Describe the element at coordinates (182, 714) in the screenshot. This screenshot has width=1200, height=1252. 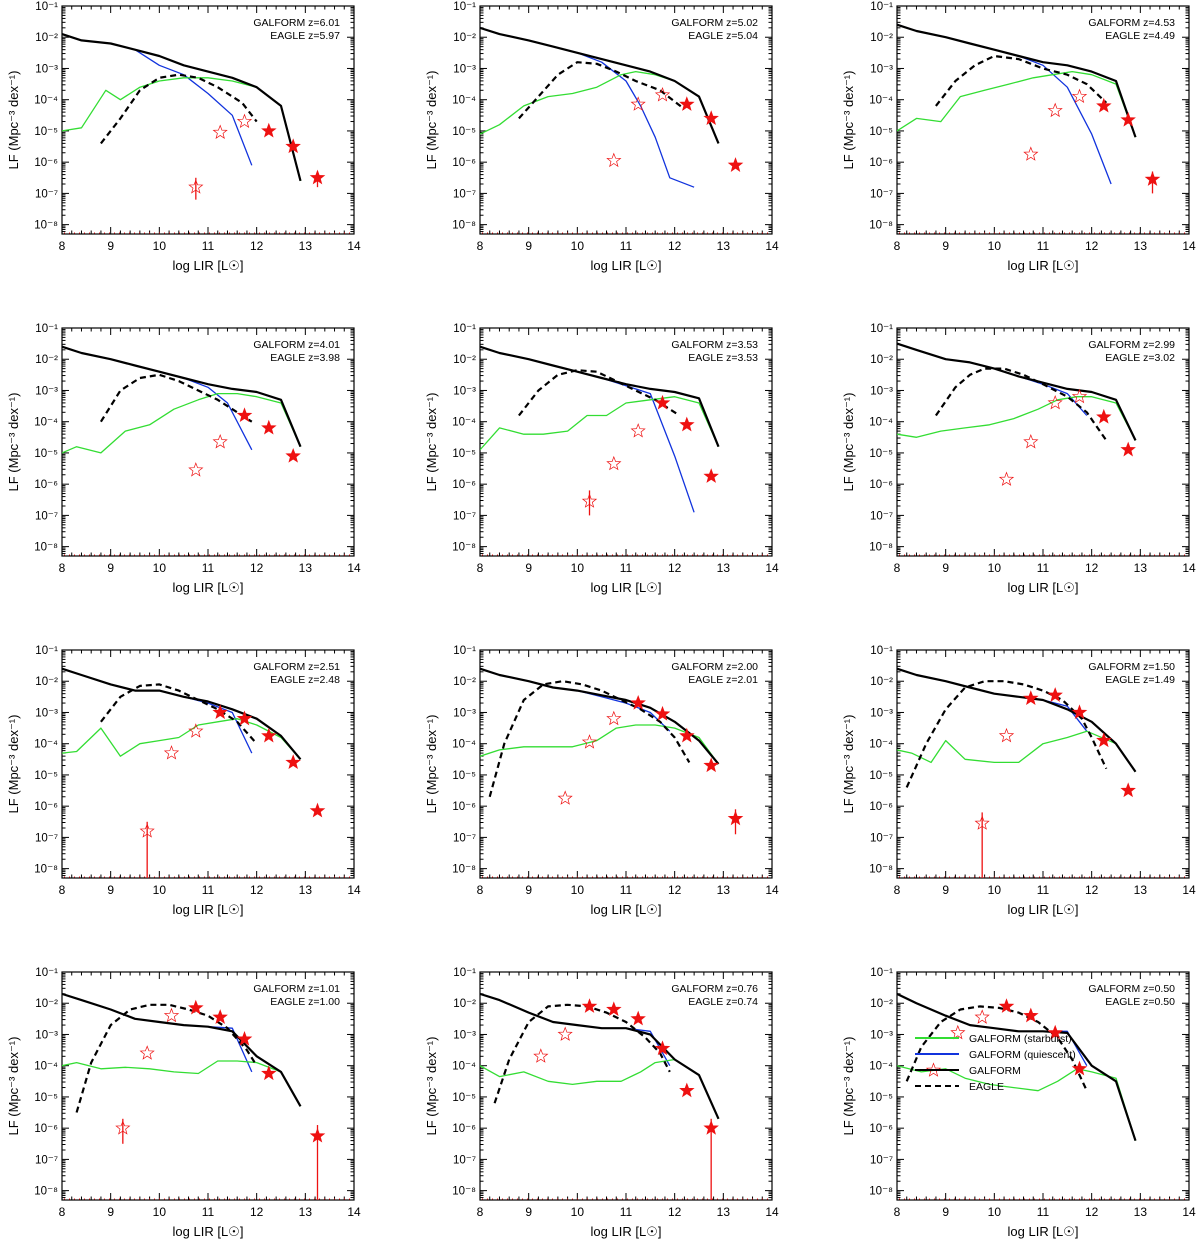
I see `series-line-galform-total` at that location.